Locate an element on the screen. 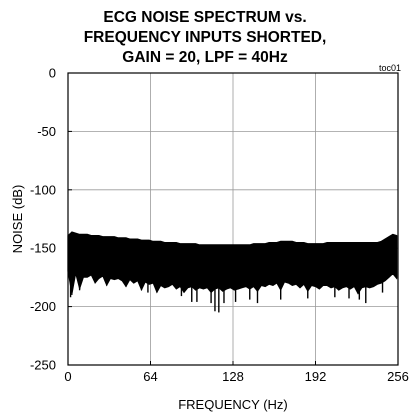 The width and height of the screenshot is (411, 416). y-tick-label-4: -200 is located at coordinates (43, 306).